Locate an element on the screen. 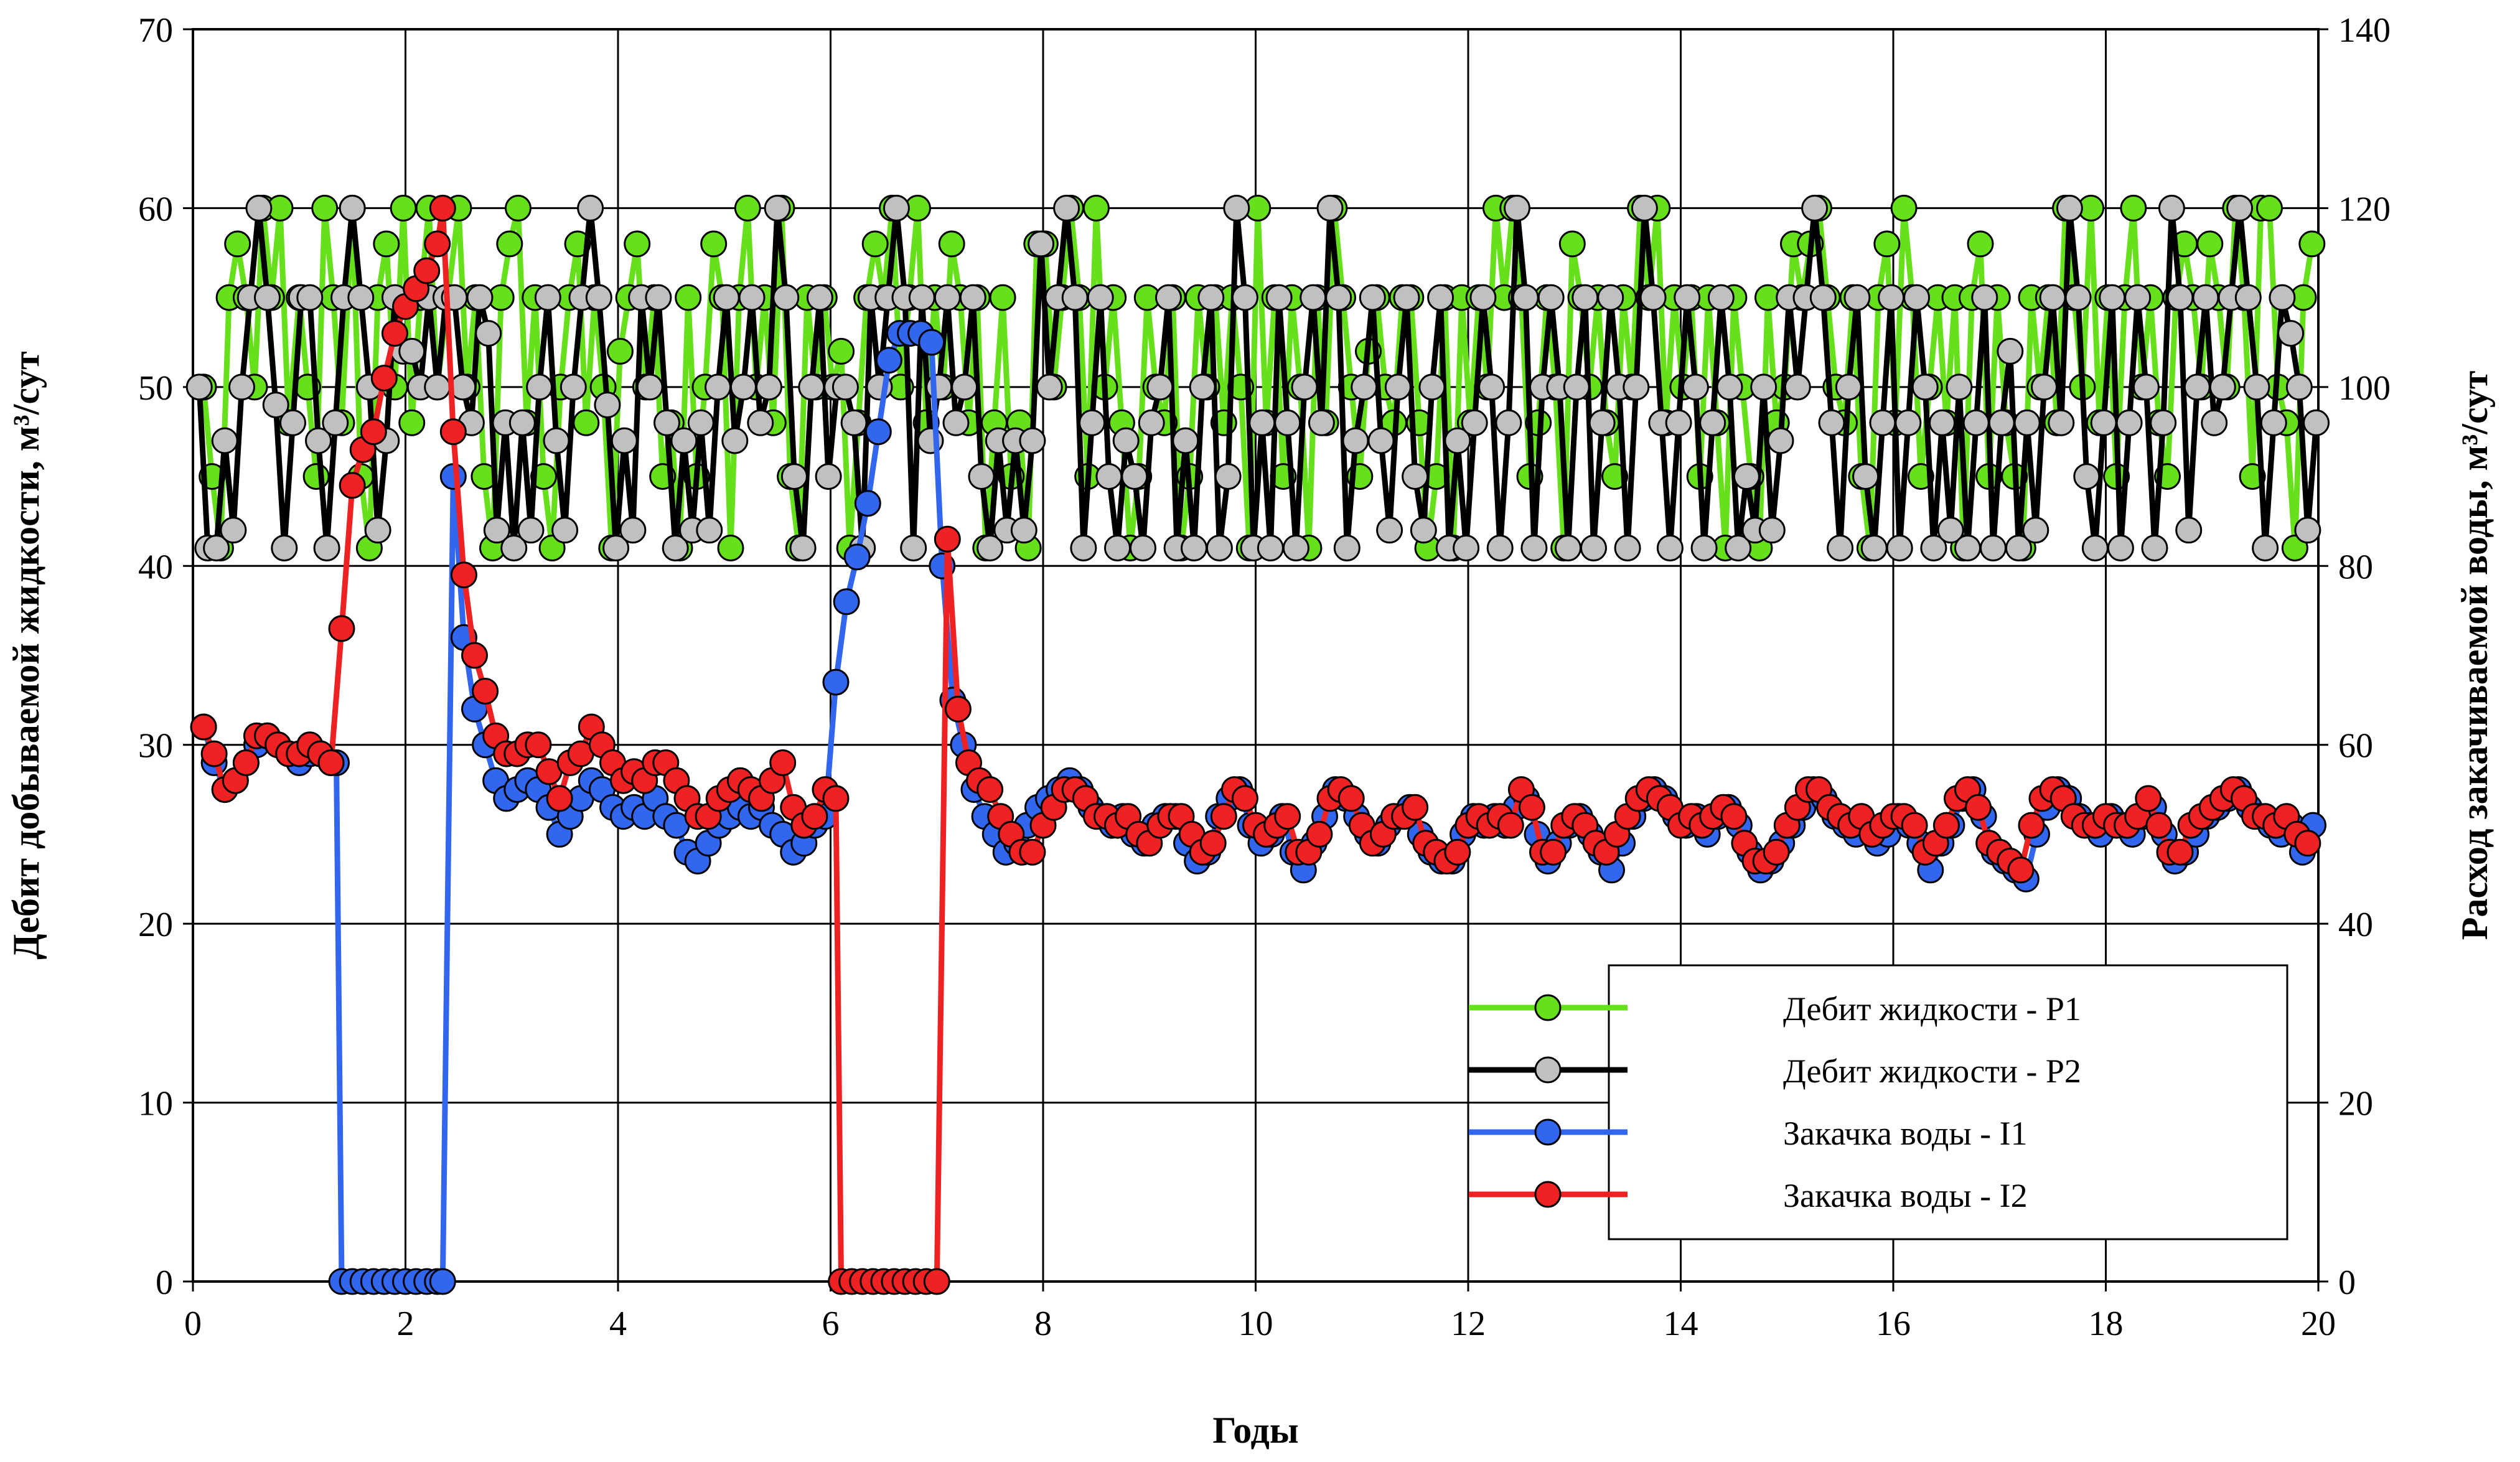 This screenshot has height=1462, width=2520. legend-label: Закачка воды - I2 is located at coordinates (1906, 1195).